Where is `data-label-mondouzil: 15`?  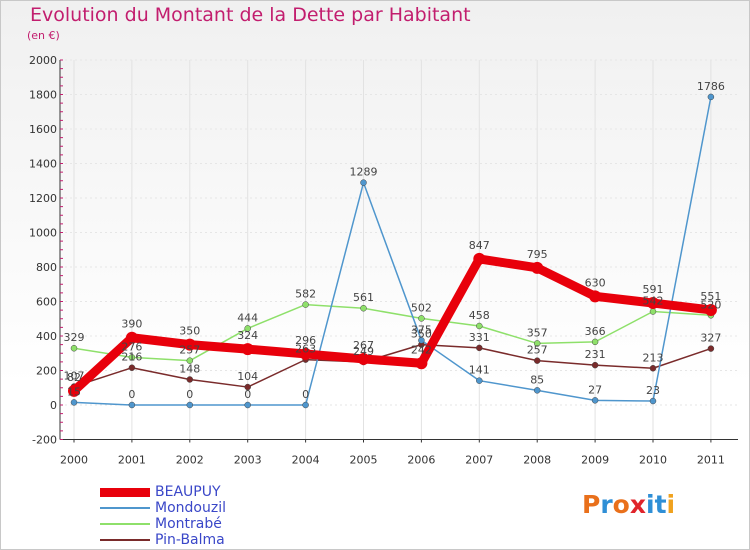 data-label-mondouzil: 15 is located at coordinates (74, 391).